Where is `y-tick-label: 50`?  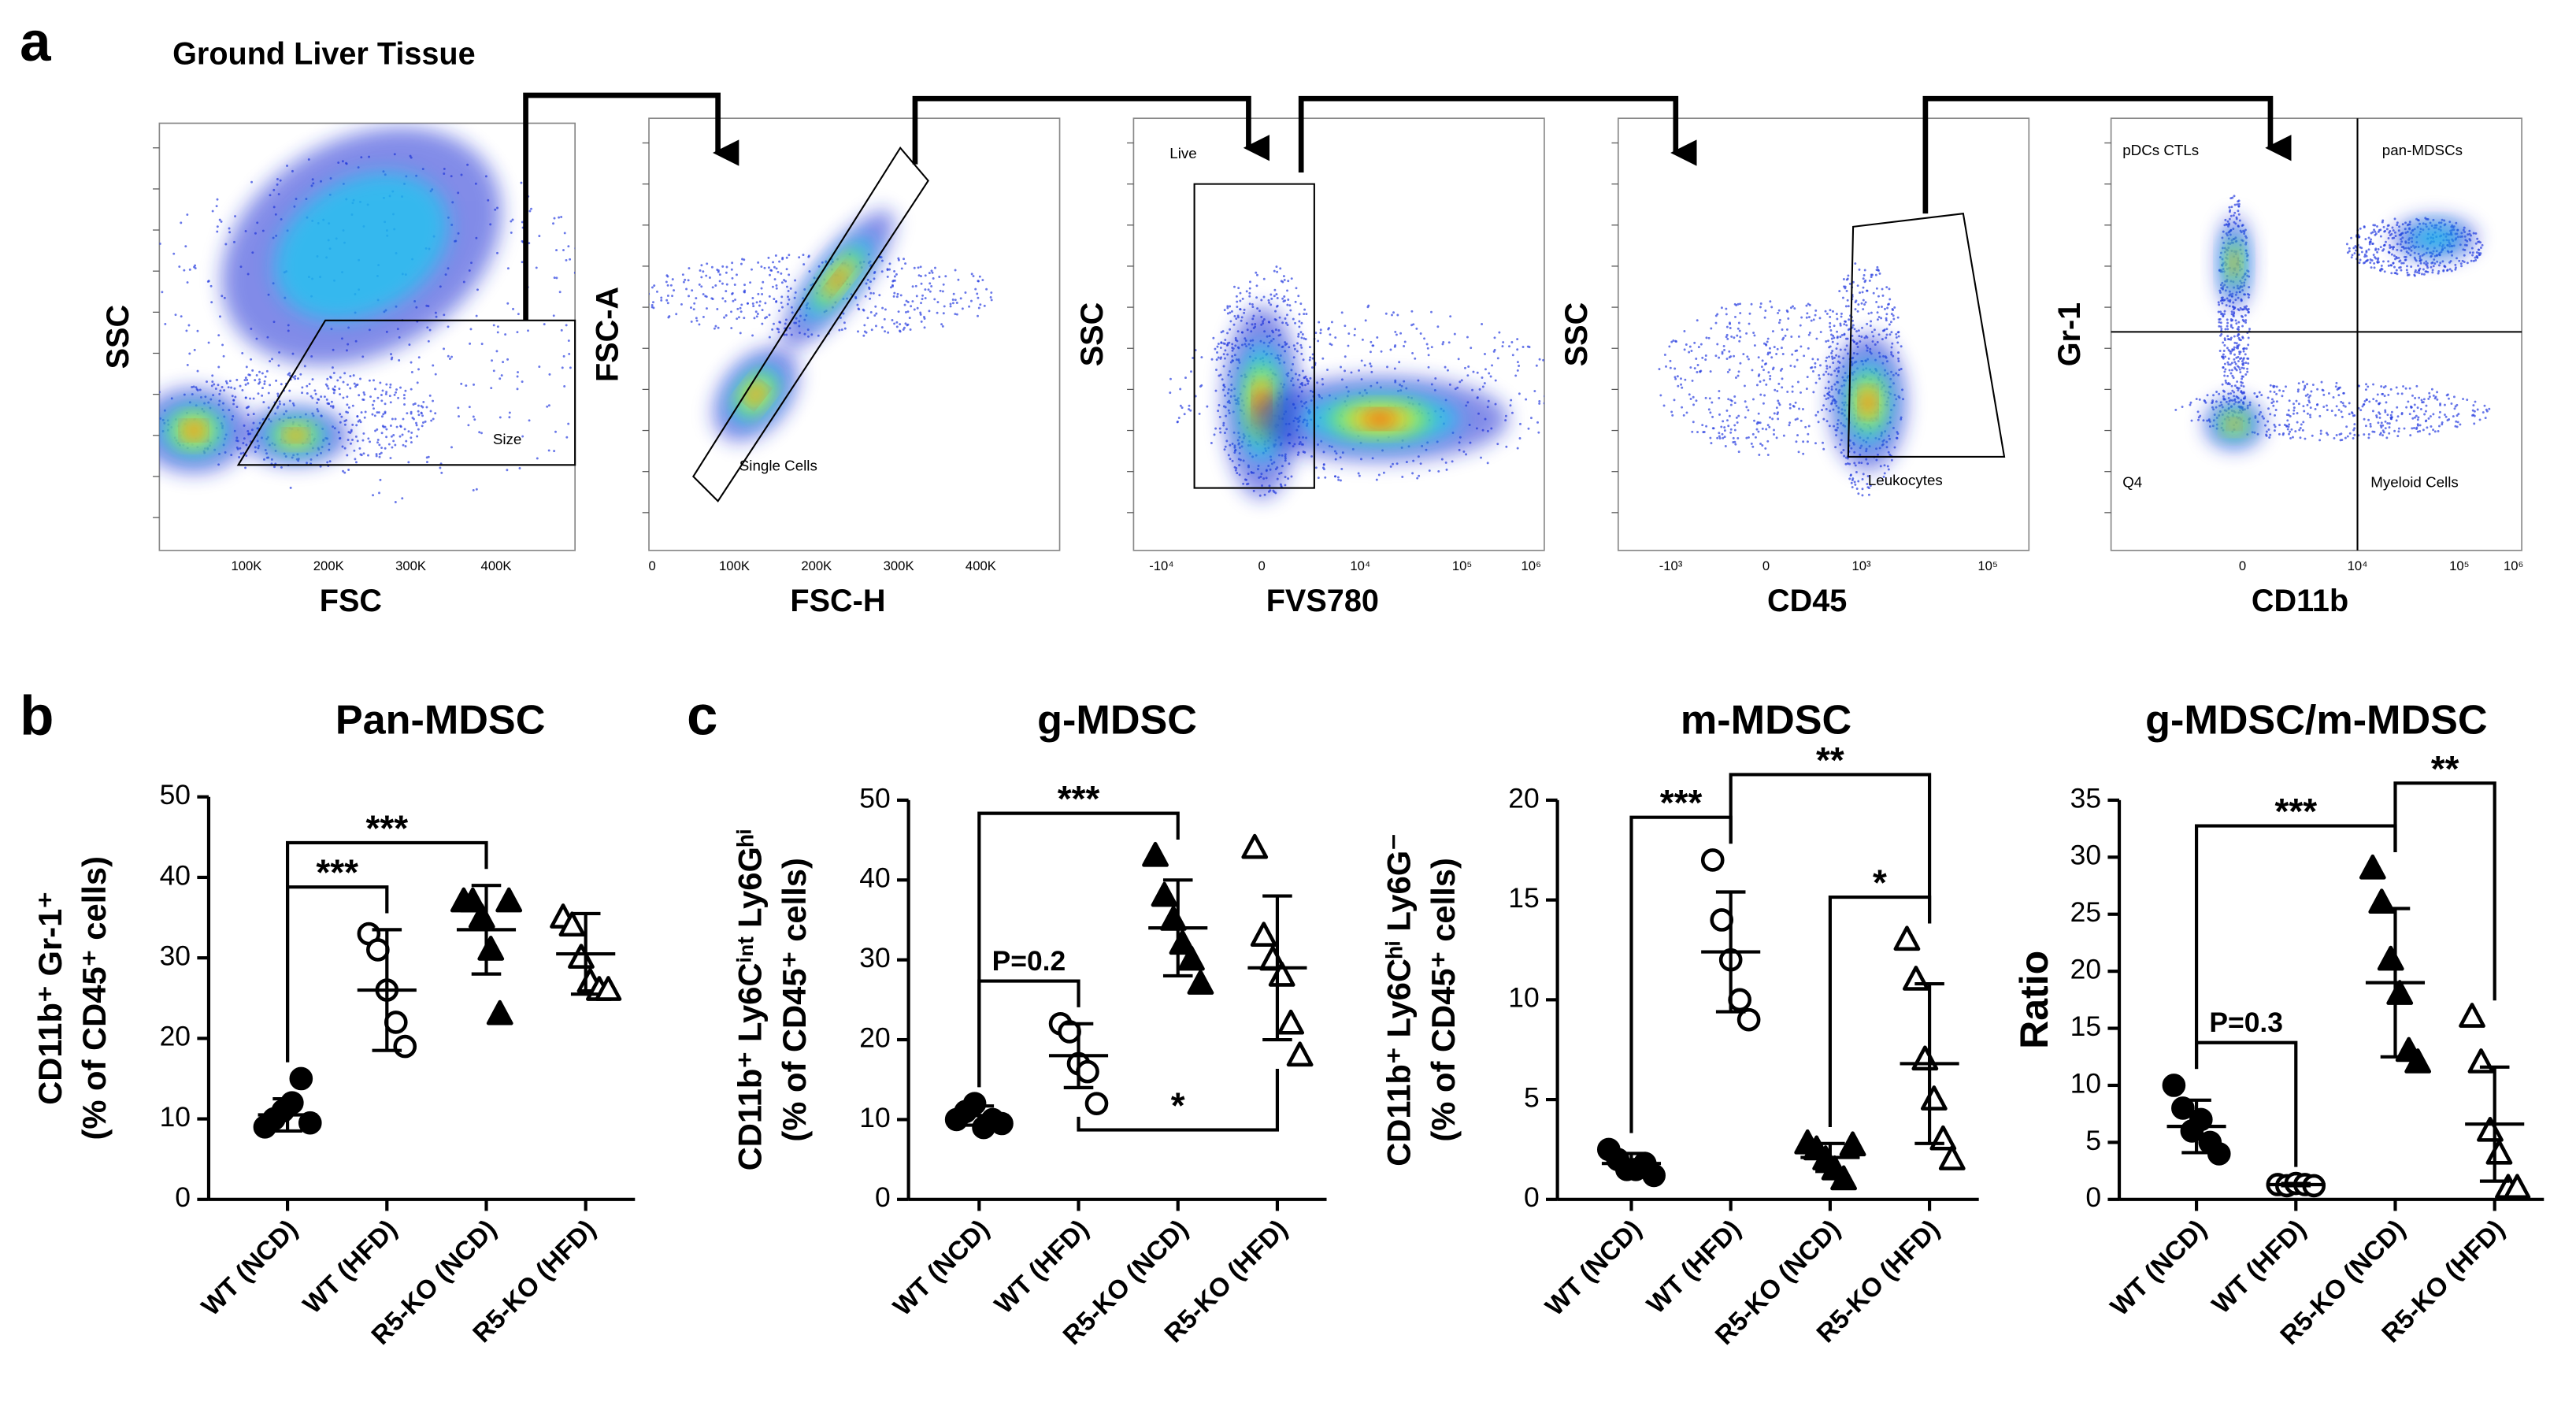 y-tick-label: 50 is located at coordinates (175, 794).